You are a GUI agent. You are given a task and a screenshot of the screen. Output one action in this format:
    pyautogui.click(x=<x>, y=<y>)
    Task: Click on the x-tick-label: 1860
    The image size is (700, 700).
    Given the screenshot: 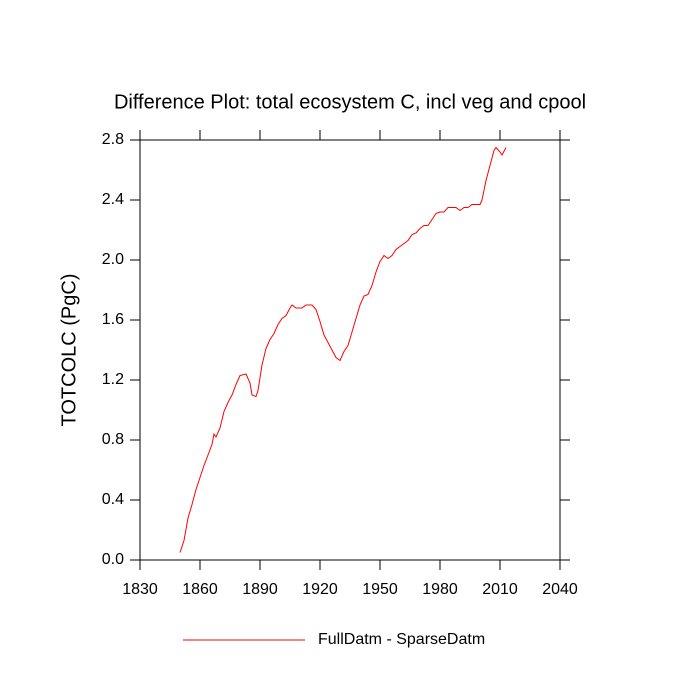 What is the action you would take?
    pyautogui.click(x=200, y=589)
    